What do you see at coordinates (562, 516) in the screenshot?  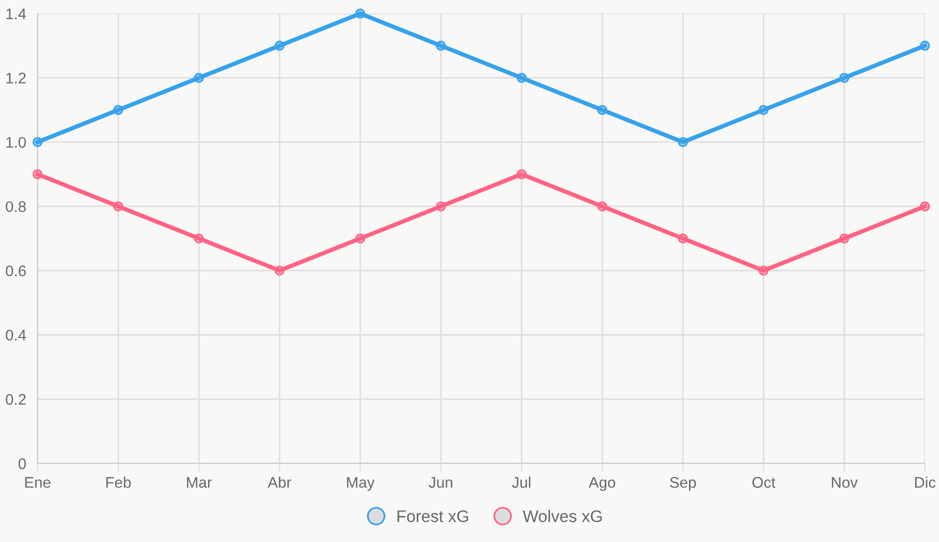 I see `legend-label: Wolves xG` at bounding box center [562, 516].